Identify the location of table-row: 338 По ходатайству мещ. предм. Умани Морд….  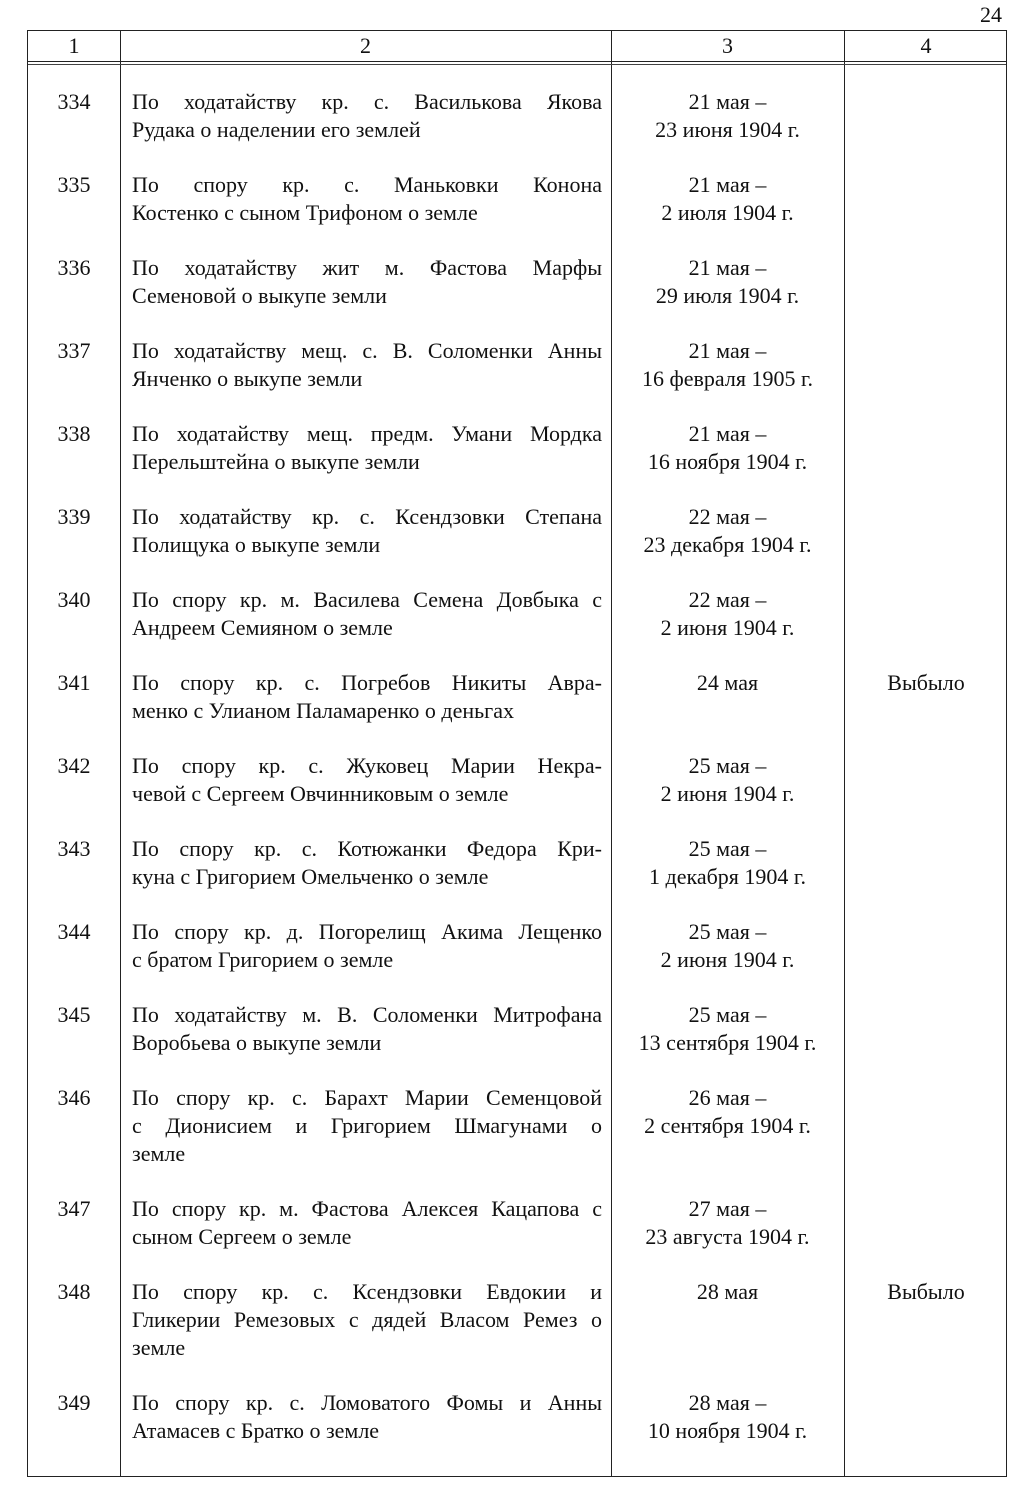
(517, 461).